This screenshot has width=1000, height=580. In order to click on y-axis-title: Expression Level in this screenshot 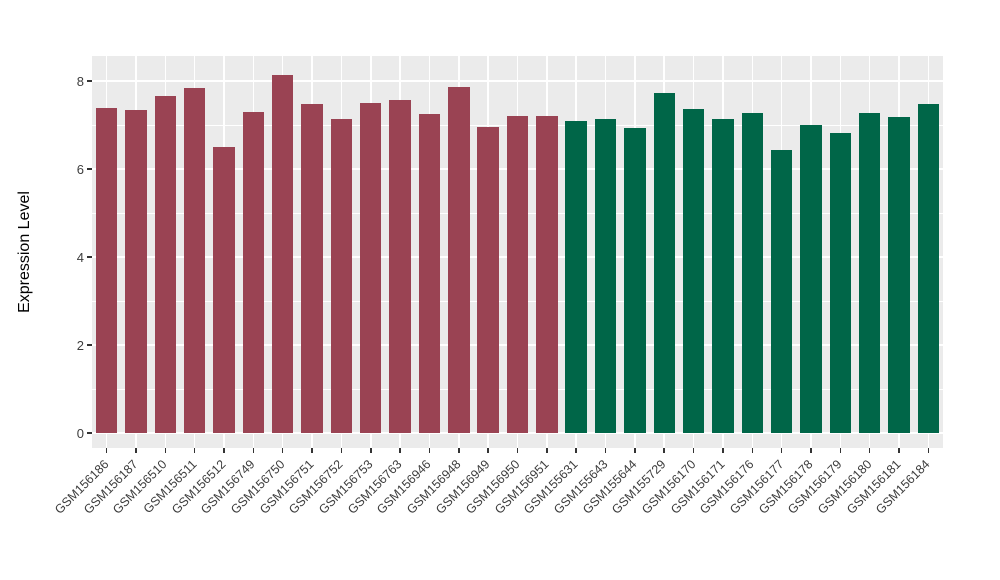, I will do `click(24, 252)`.